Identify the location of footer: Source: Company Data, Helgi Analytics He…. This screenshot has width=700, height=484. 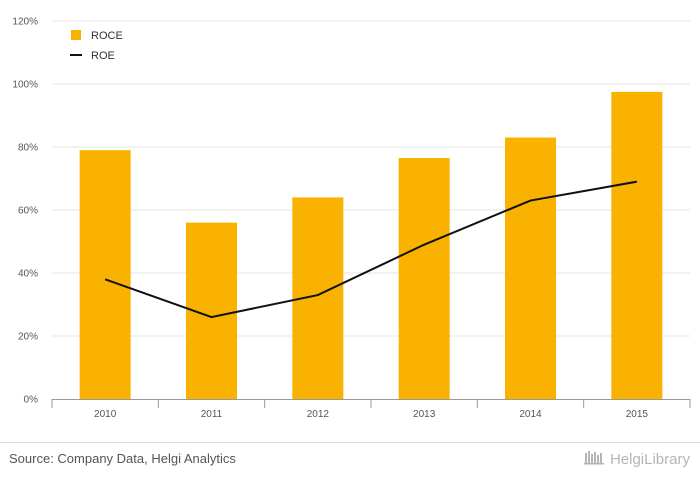
(350, 463).